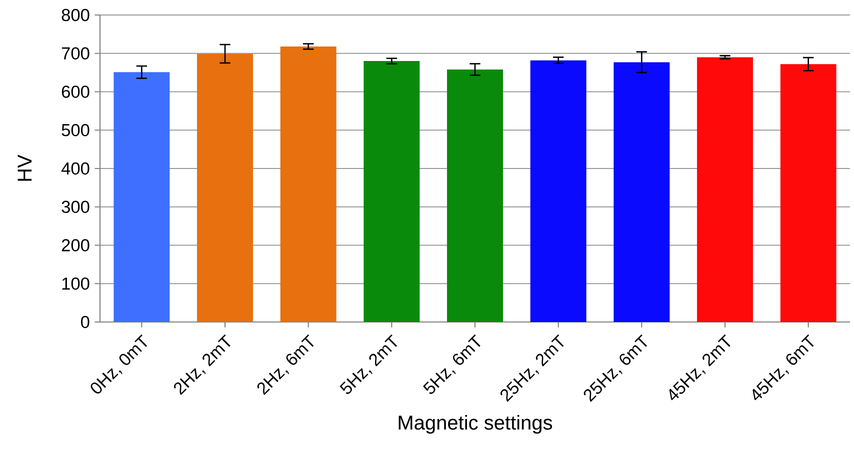  Describe the element at coordinates (76, 15) in the screenshot. I see `y-tick-label: 800` at that location.